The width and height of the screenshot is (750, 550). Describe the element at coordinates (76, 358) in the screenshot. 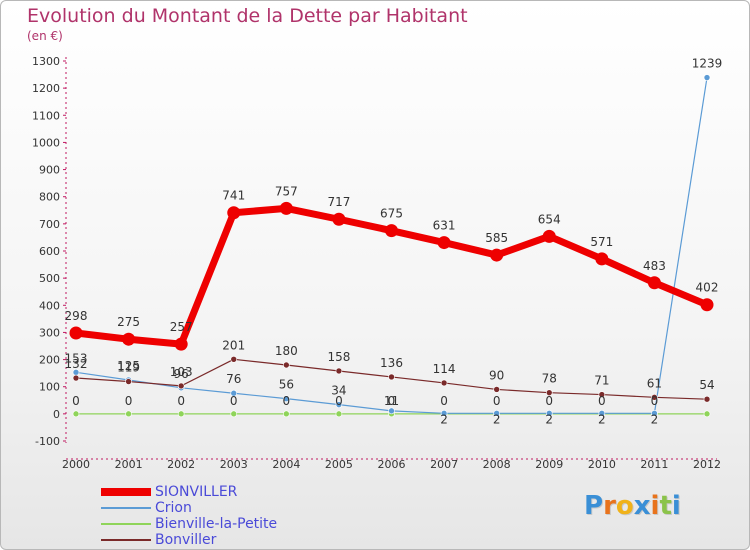

I see `data-label: 153` at that location.